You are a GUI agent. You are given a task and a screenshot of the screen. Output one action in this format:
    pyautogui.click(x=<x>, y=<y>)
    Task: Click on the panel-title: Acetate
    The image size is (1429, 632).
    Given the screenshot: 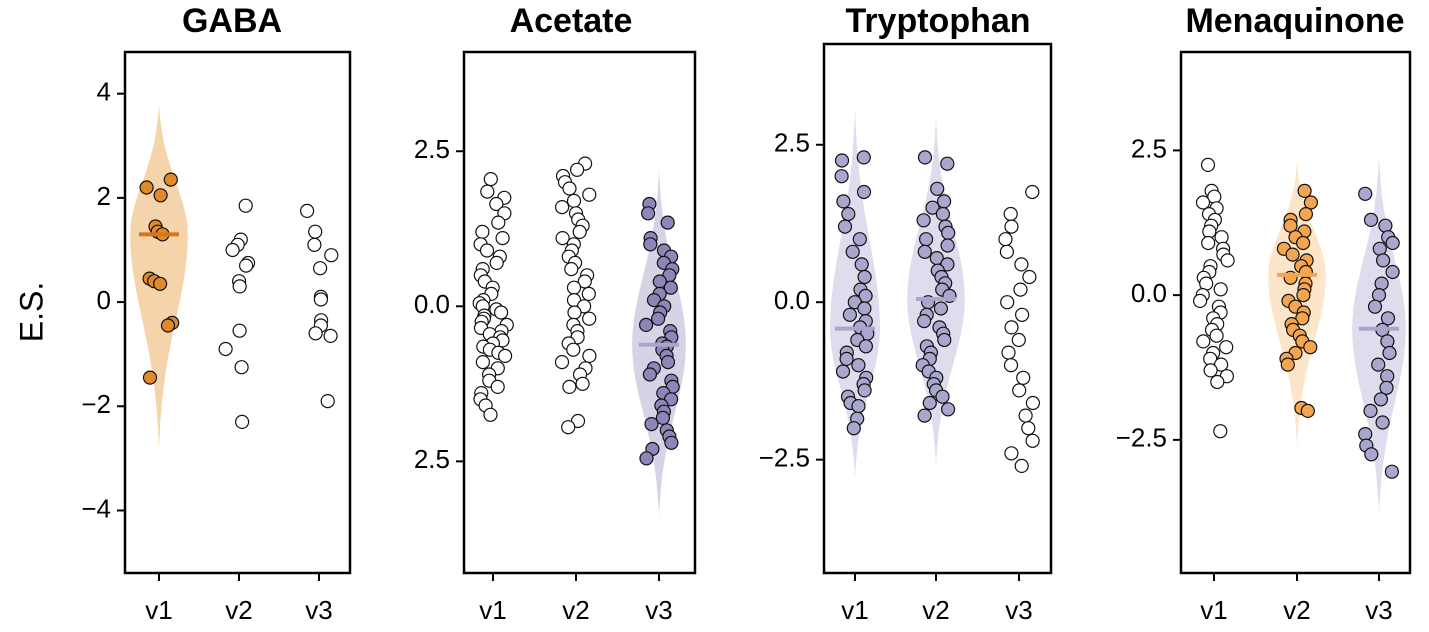 What is the action you would take?
    pyautogui.click(x=571, y=21)
    